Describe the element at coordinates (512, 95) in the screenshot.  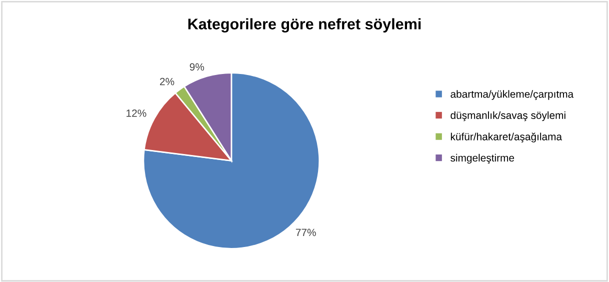
I see `legend-label: abartma/yükleme/çarpıtma` at that location.